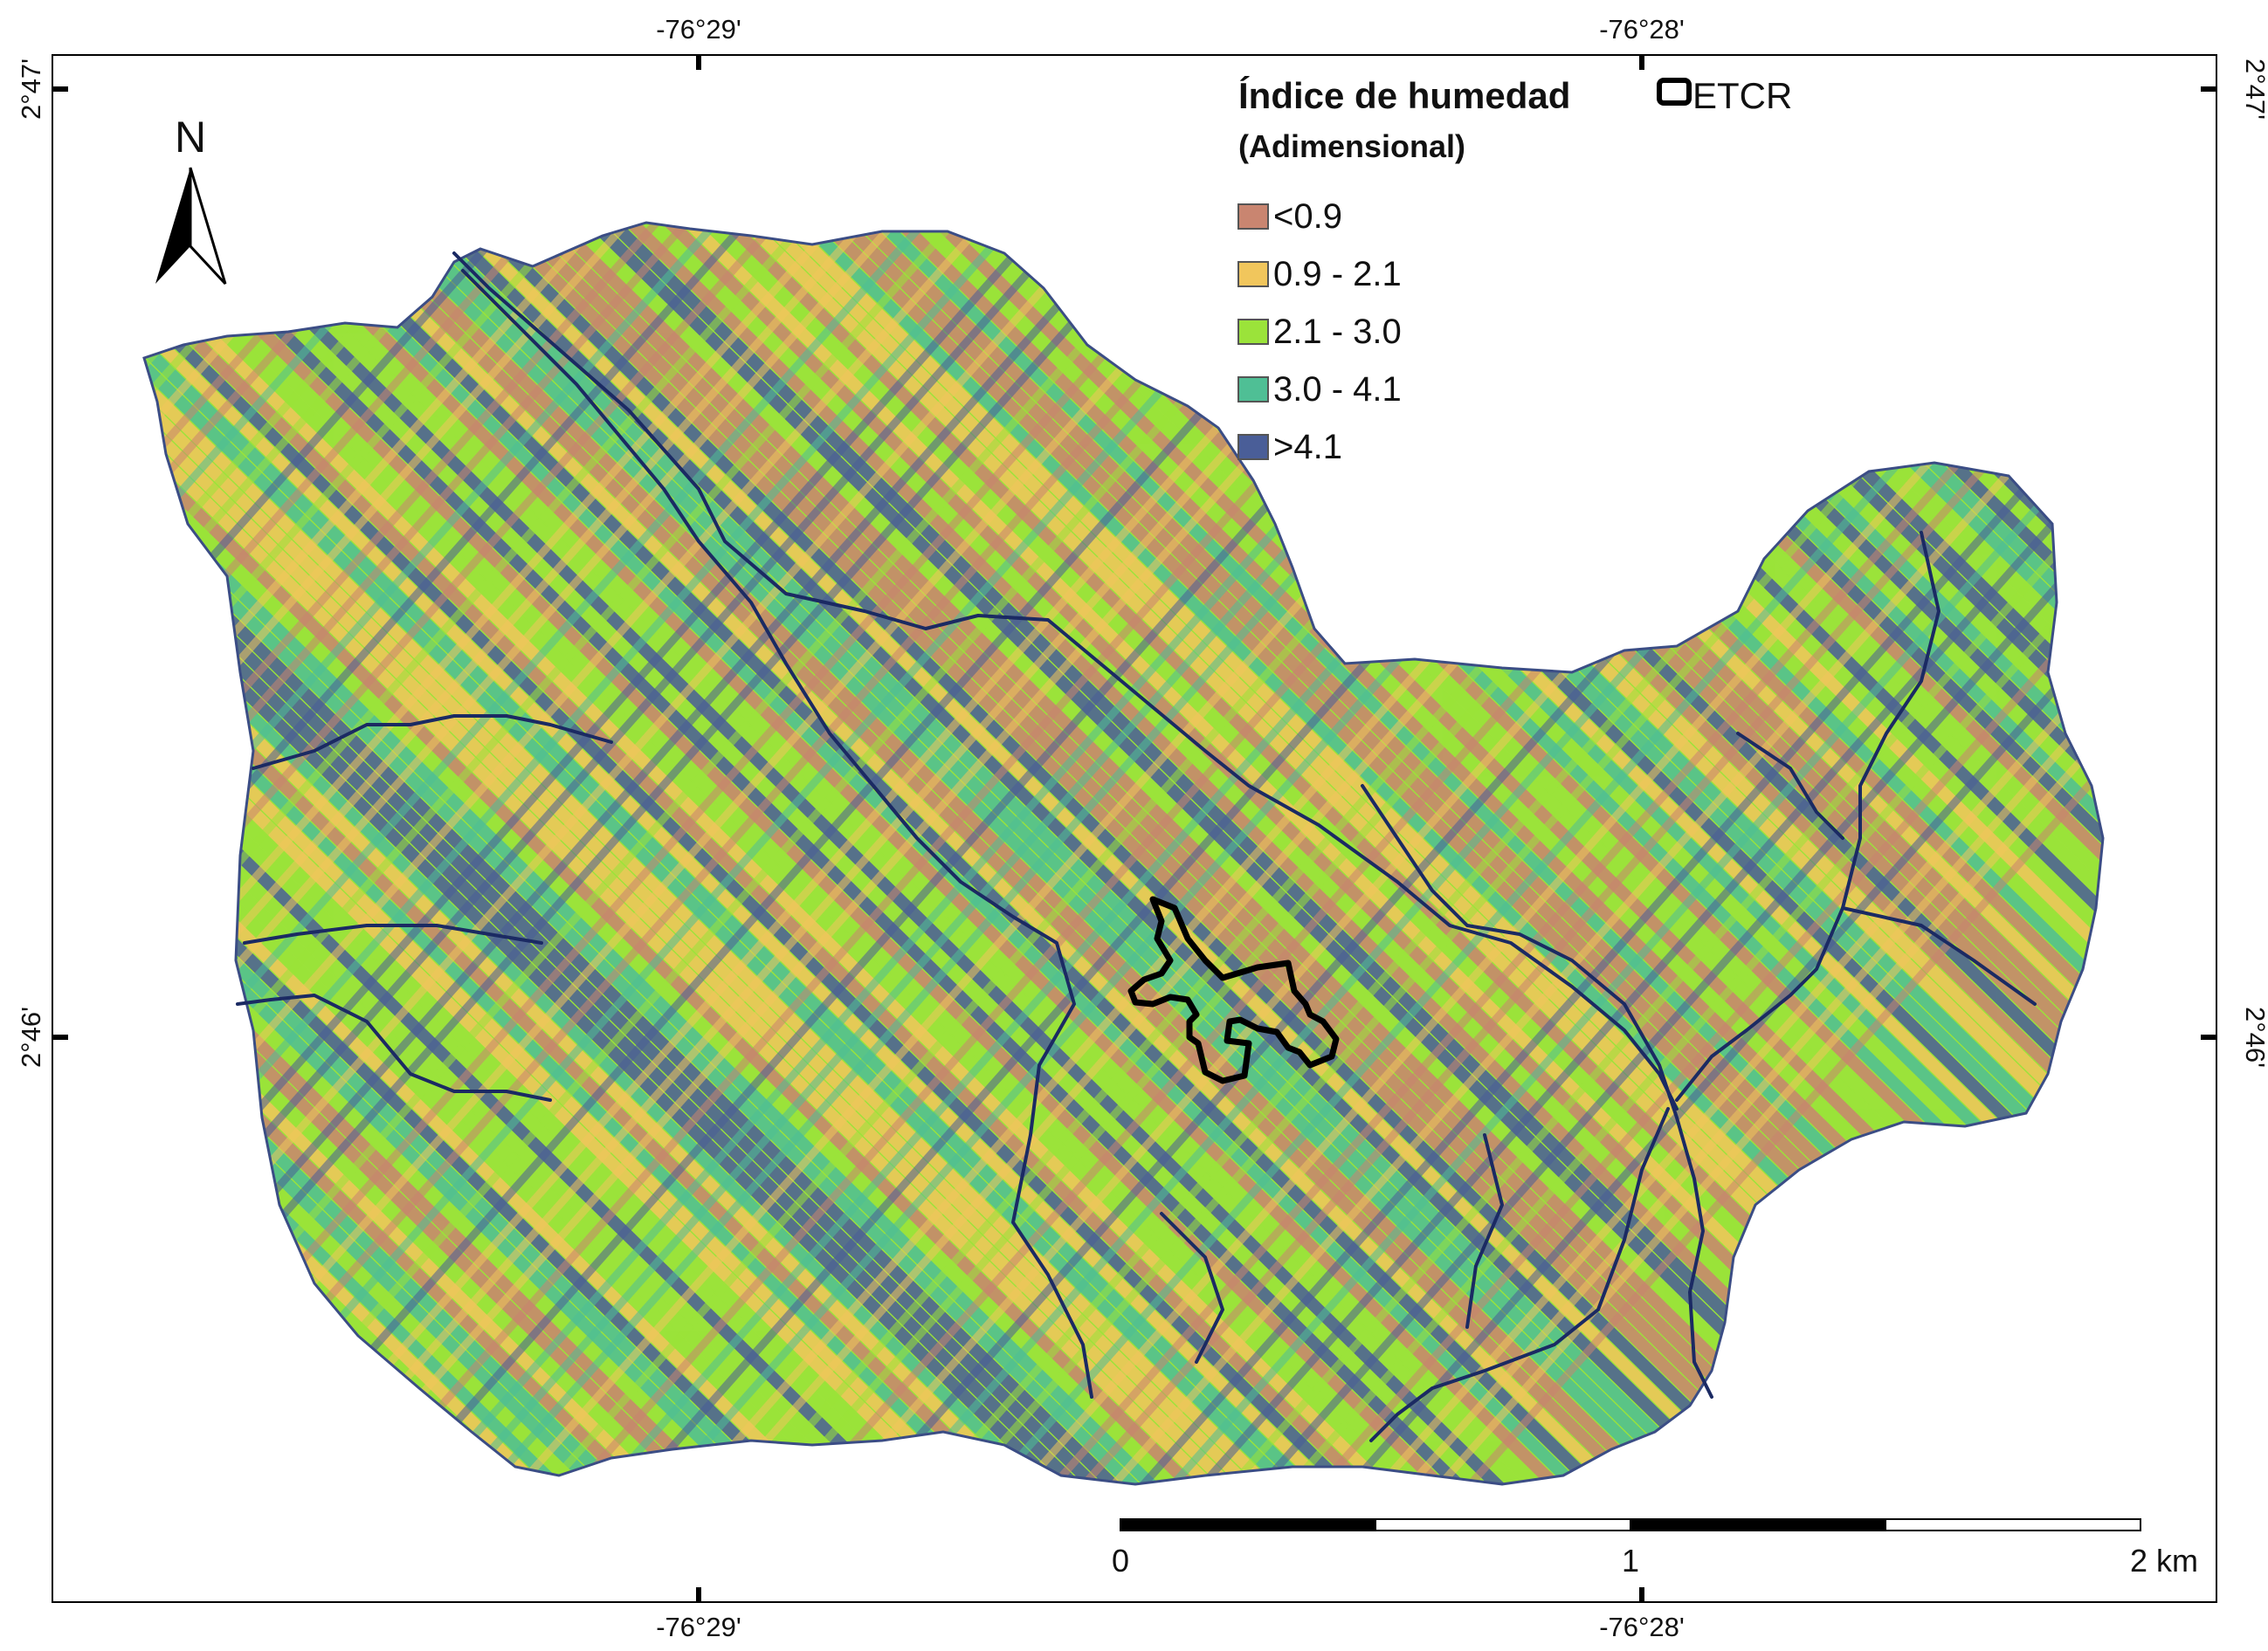 The width and height of the screenshot is (2268, 1651). I want to click on north-arrow-right-half, so click(208, 226).